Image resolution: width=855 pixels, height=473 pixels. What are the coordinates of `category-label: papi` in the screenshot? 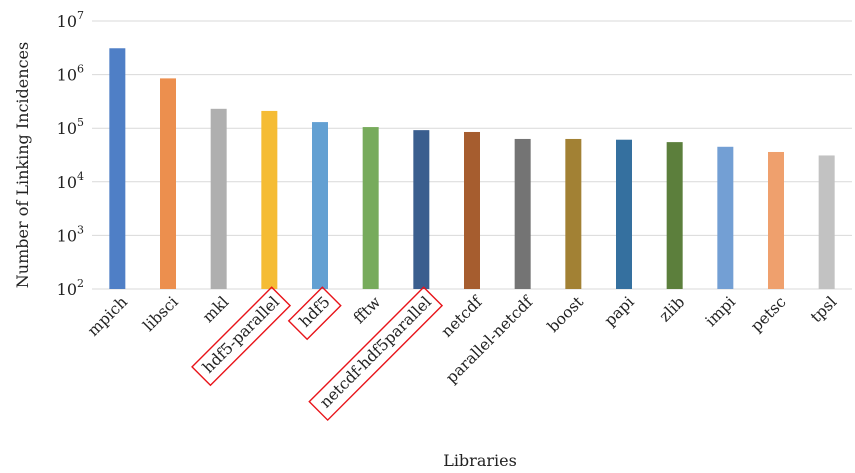 It's located at (619, 311).